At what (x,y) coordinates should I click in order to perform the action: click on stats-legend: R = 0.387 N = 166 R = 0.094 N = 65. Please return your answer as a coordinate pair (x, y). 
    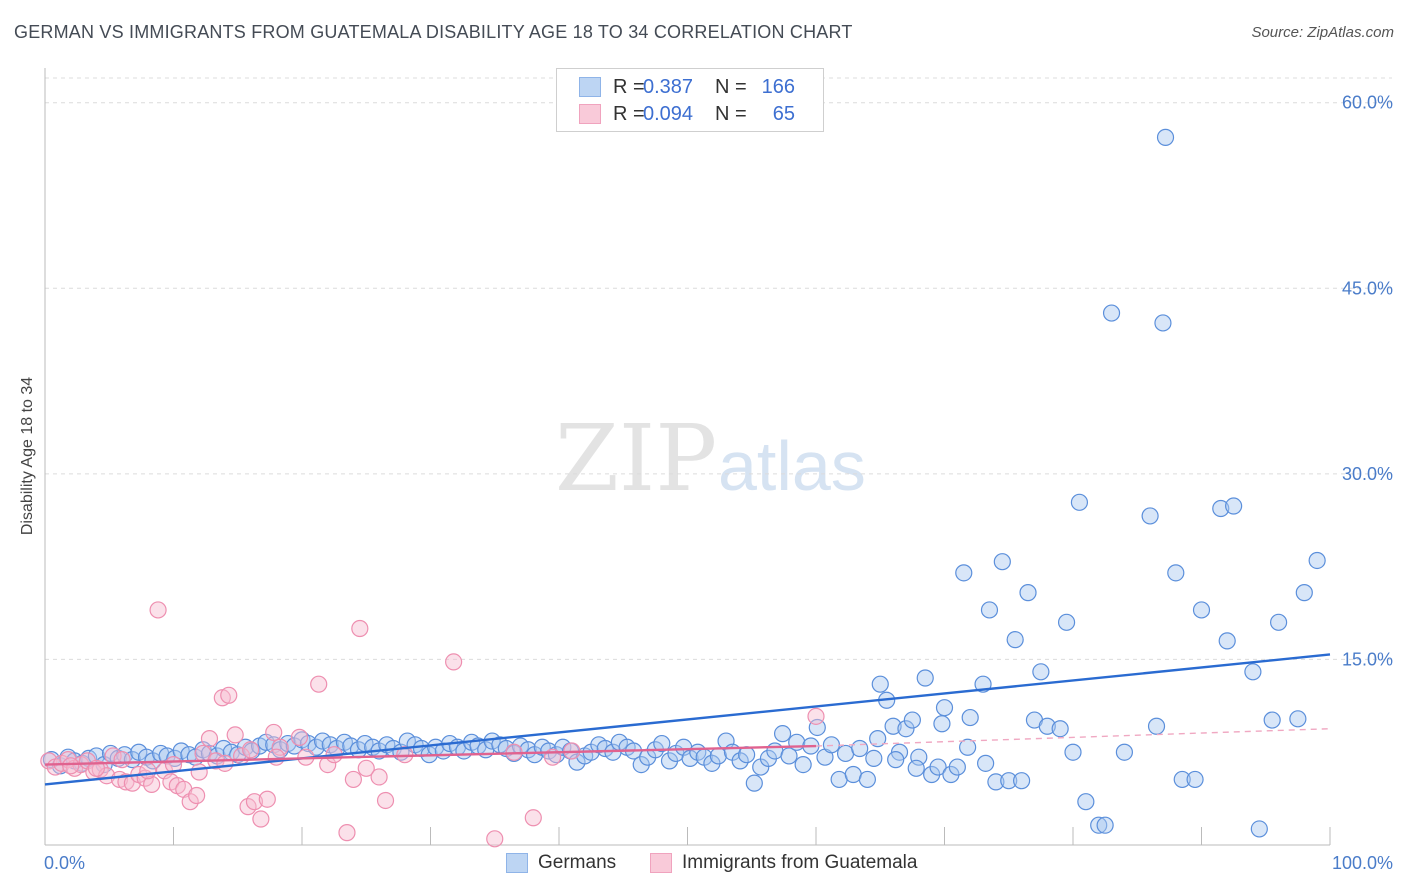
    Looking at the image, I should click on (690, 100).